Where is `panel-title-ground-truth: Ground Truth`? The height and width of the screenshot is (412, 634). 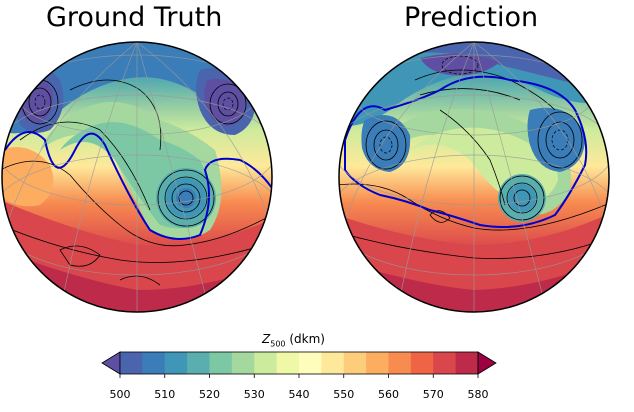 panel-title-ground-truth: Ground Truth is located at coordinates (134, 17).